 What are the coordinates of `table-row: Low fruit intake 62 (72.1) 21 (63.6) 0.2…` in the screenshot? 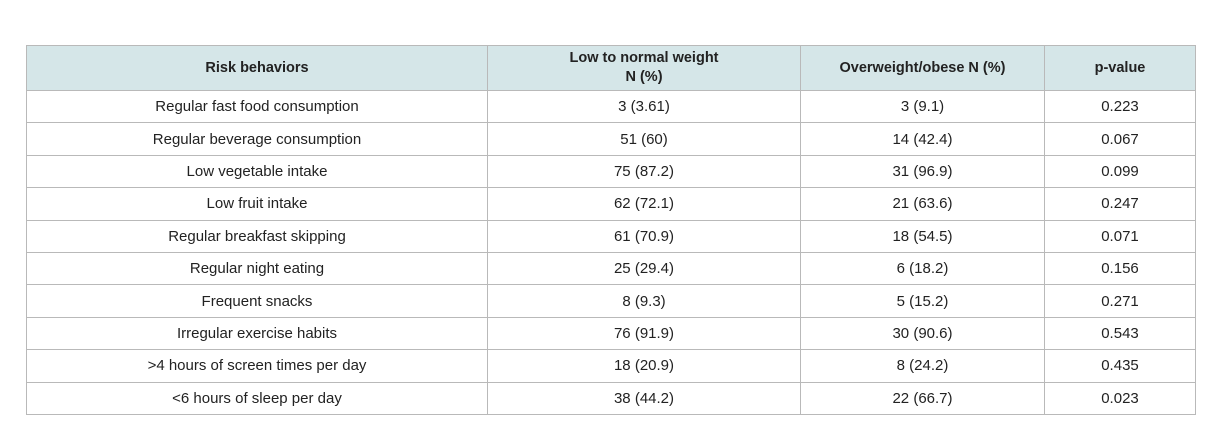 It's located at (611, 204).